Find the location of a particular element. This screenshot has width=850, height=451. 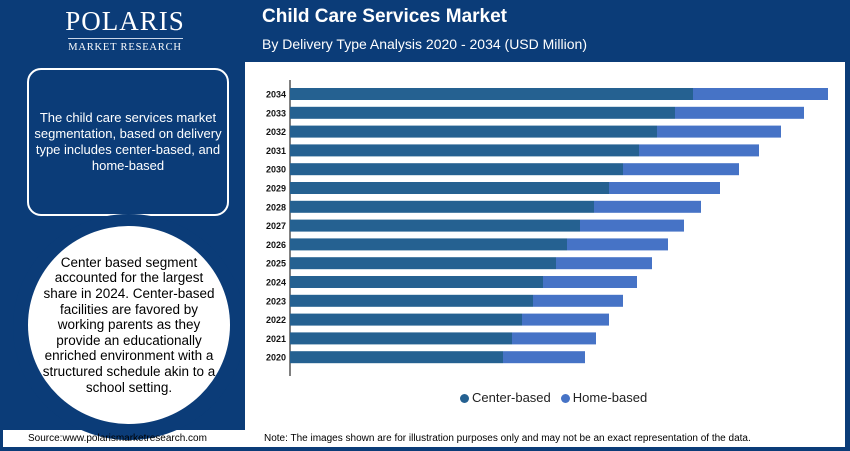

bar-center-based-2027 is located at coordinates (435, 225).